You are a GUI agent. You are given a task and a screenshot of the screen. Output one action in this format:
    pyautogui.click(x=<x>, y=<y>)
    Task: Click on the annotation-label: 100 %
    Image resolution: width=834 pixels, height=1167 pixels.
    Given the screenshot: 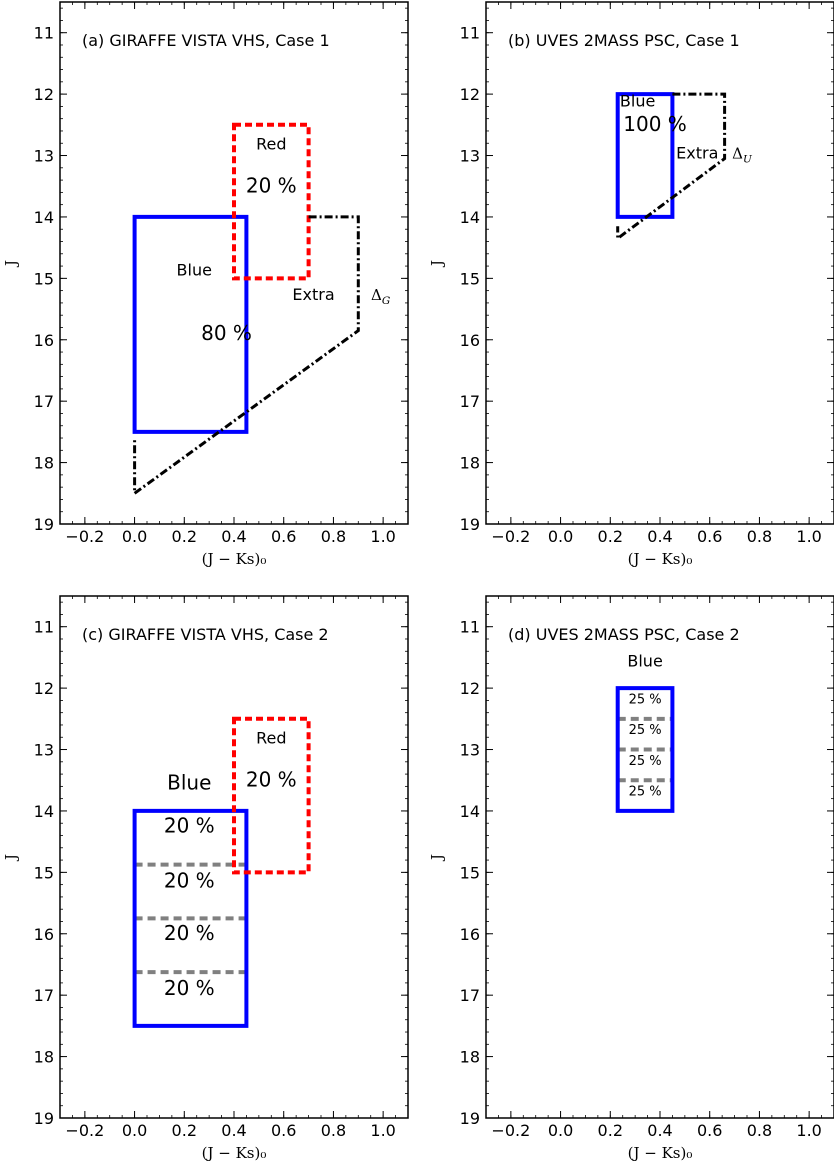 What is the action you would take?
    pyautogui.click(x=655, y=124)
    